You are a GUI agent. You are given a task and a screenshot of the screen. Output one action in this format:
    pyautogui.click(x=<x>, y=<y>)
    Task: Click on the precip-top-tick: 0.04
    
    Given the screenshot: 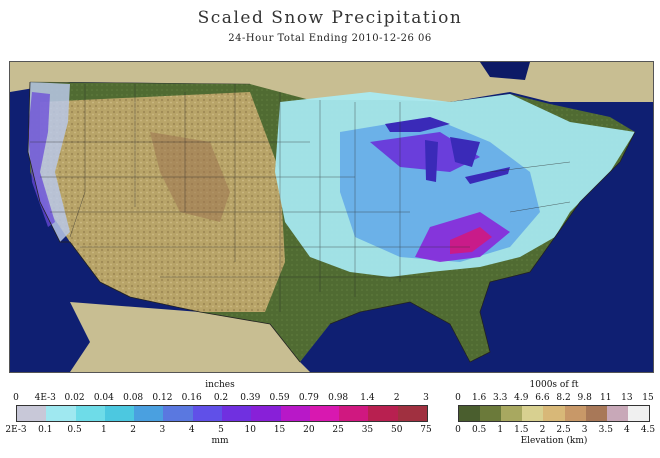 What is the action you would take?
    pyautogui.click(x=103, y=398)
    